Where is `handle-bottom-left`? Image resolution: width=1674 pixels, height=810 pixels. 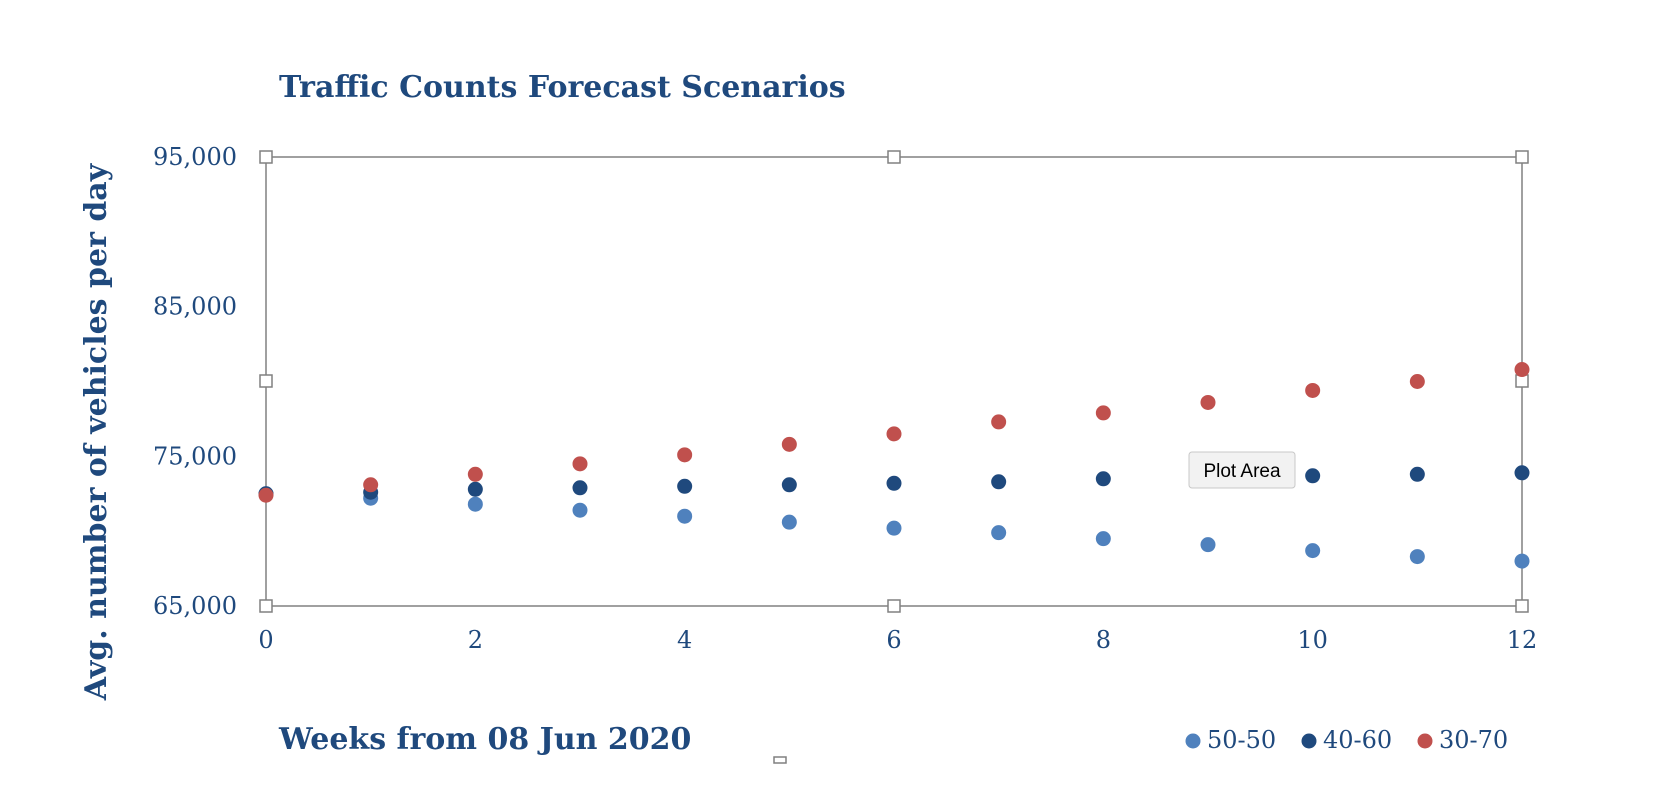
handle-bottom-left is located at coordinates (266, 606).